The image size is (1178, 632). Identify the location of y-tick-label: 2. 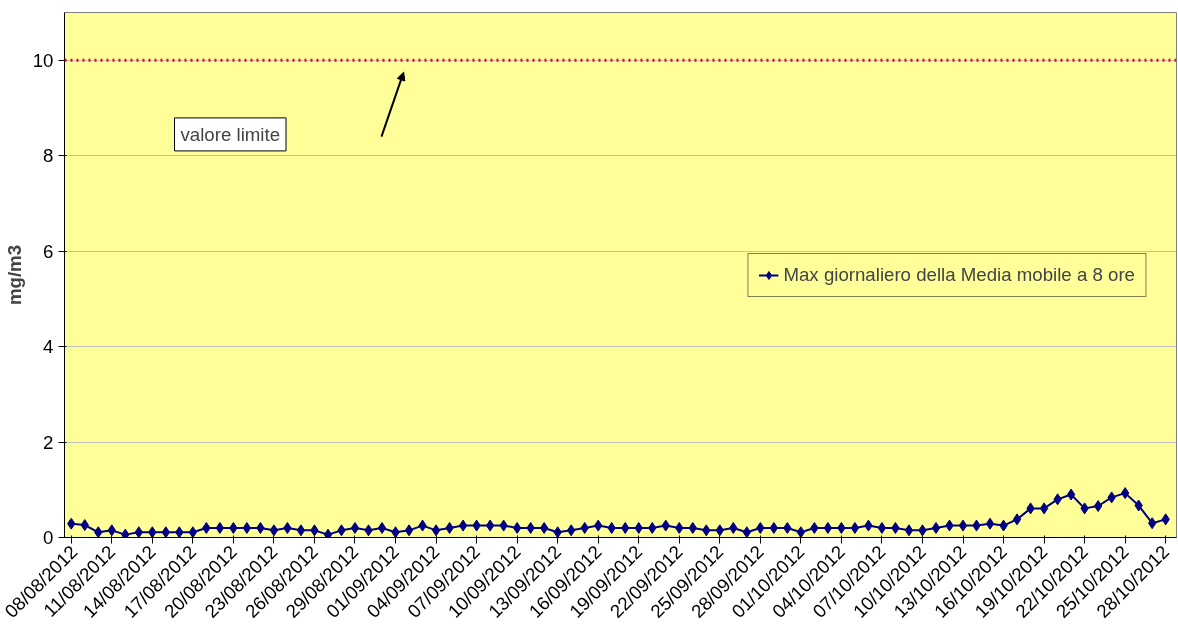
(48, 442).